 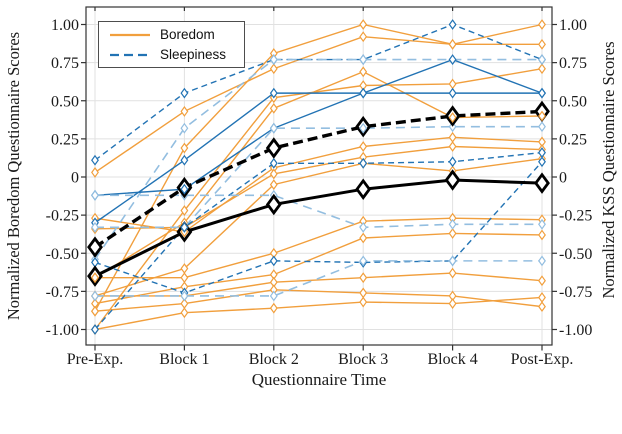 What do you see at coordinates (65, 139) in the screenshot?
I see `ytick-label-left-0.25: 0.25` at bounding box center [65, 139].